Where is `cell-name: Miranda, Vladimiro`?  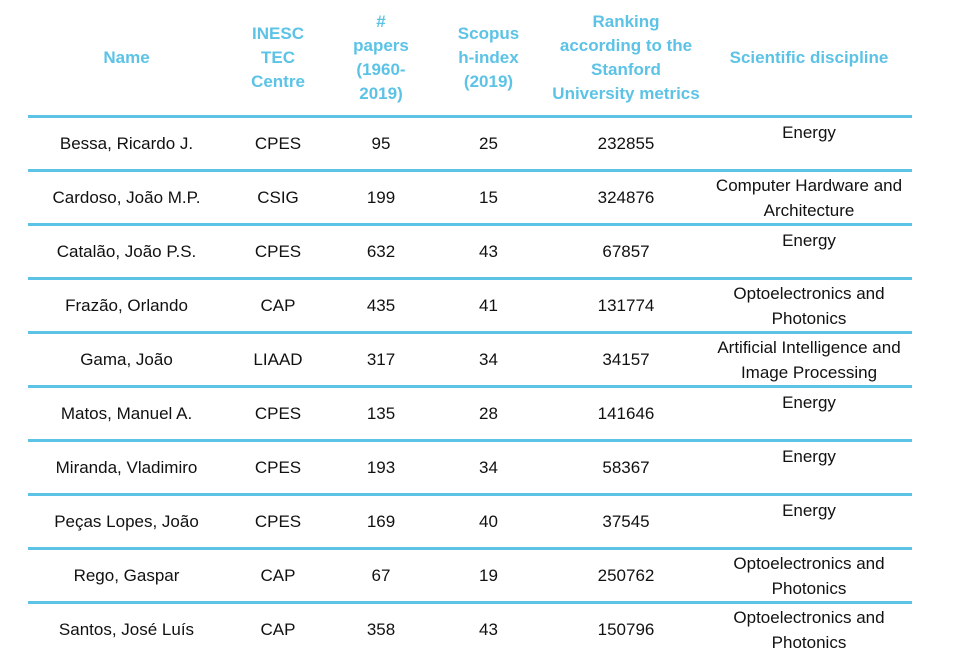 cell-name: Miranda, Vladimiro is located at coordinates (126, 468).